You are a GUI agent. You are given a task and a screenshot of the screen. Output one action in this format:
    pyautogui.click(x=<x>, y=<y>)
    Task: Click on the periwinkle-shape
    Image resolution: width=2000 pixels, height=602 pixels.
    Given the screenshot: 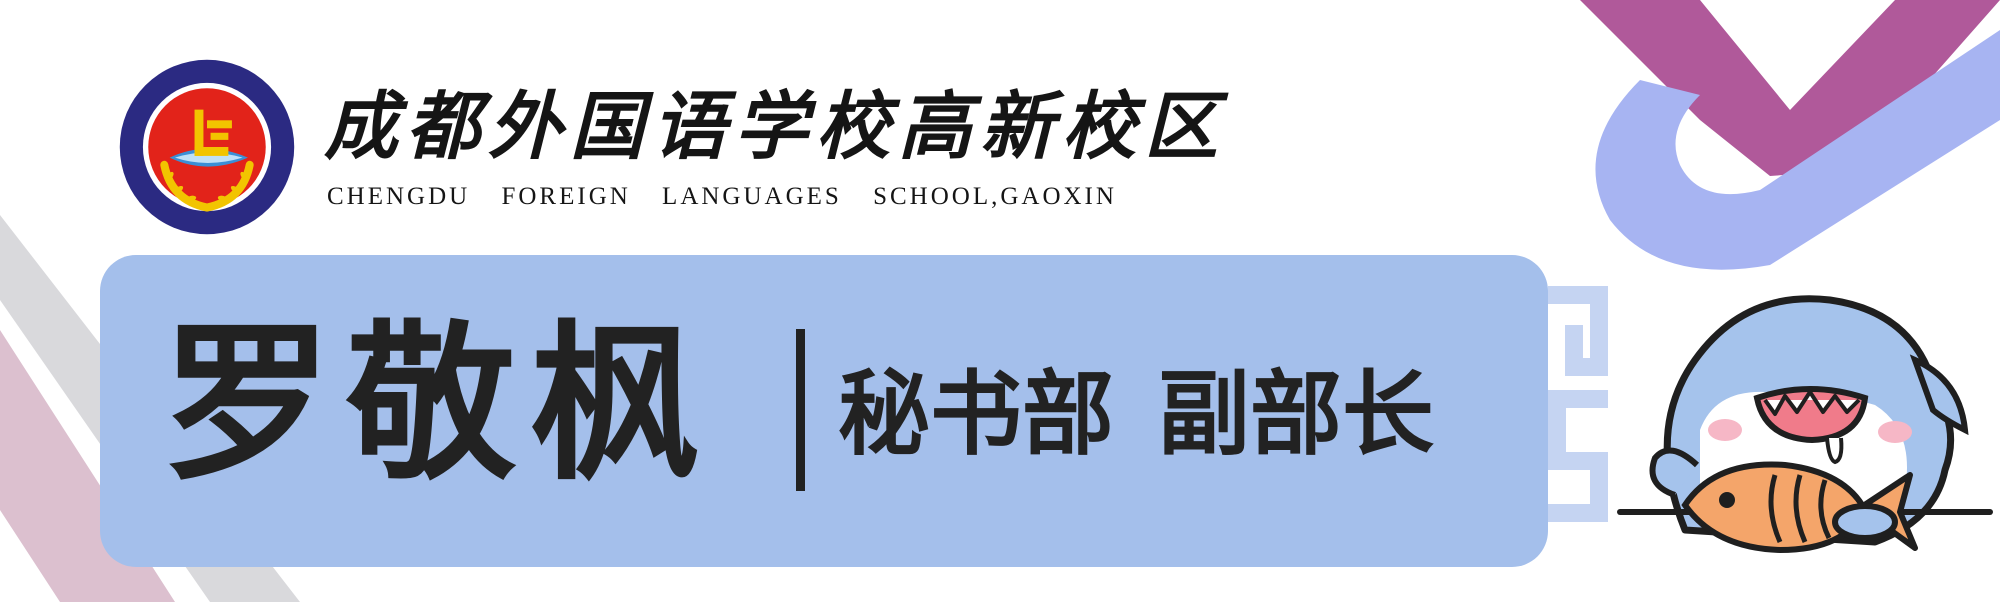 What is the action you would take?
    pyautogui.click(x=1797, y=150)
    